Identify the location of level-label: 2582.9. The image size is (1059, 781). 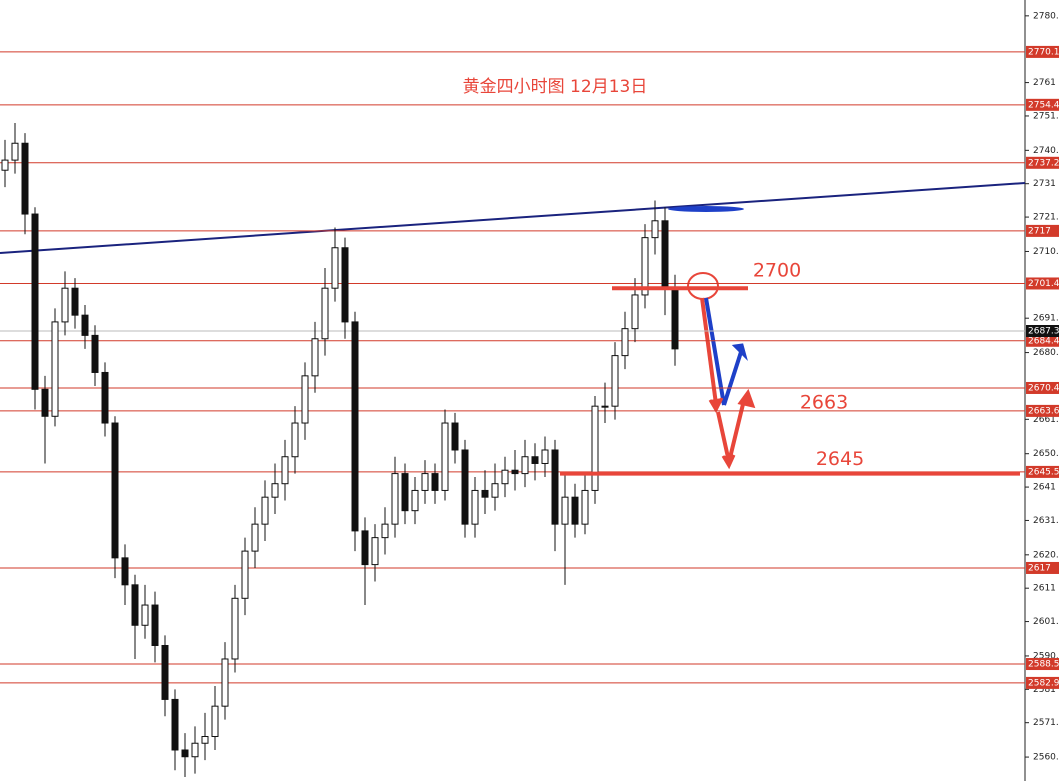
(1043, 683).